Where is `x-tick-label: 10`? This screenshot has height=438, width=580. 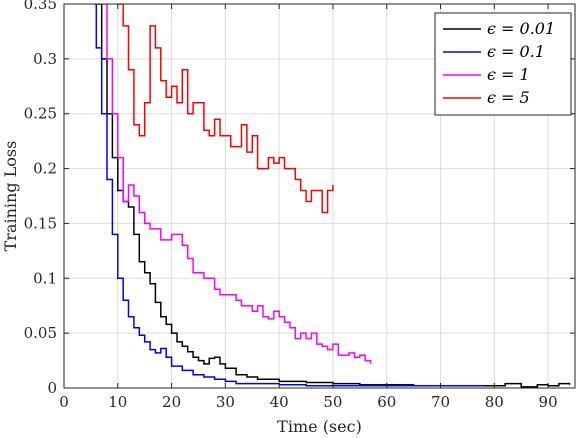 x-tick-label: 10 is located at coordinates (117, 402).